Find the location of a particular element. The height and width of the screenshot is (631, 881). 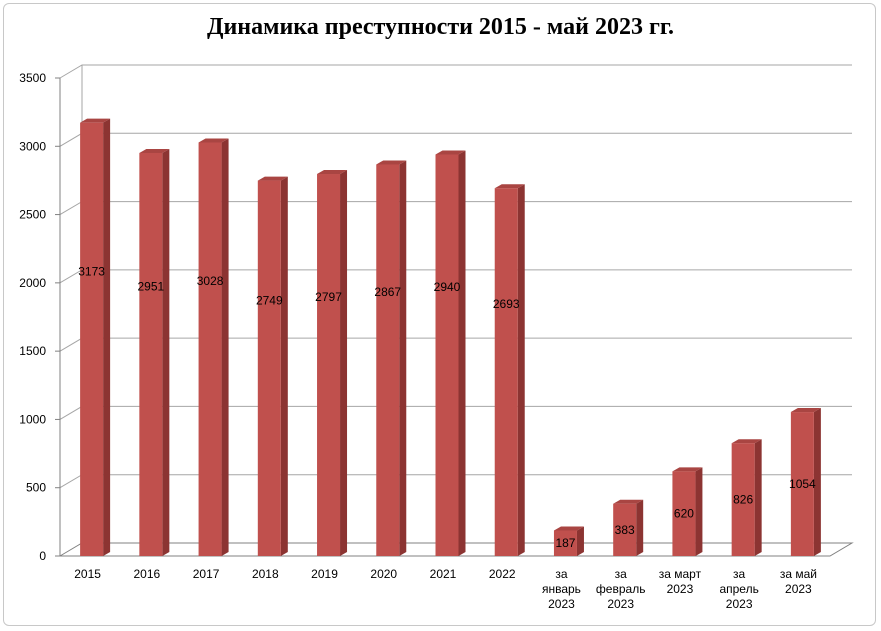

data-label: 2693 is located at coordinates (506, 304).